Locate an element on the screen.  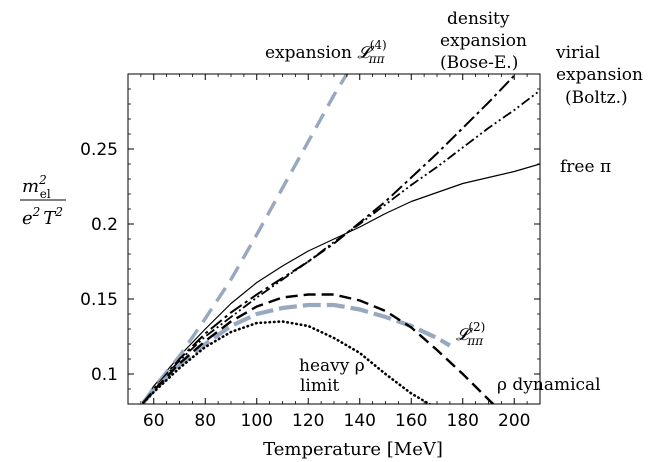
x-tick-label: 80 is located at coordinates (205, 421).